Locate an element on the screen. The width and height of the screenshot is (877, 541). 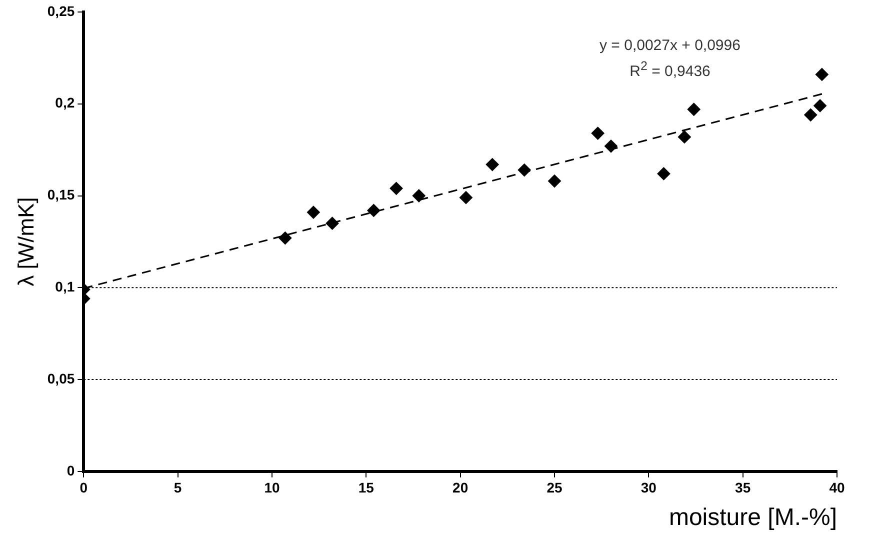
x-tick-label: 0 is located at coordinates (84, 488).